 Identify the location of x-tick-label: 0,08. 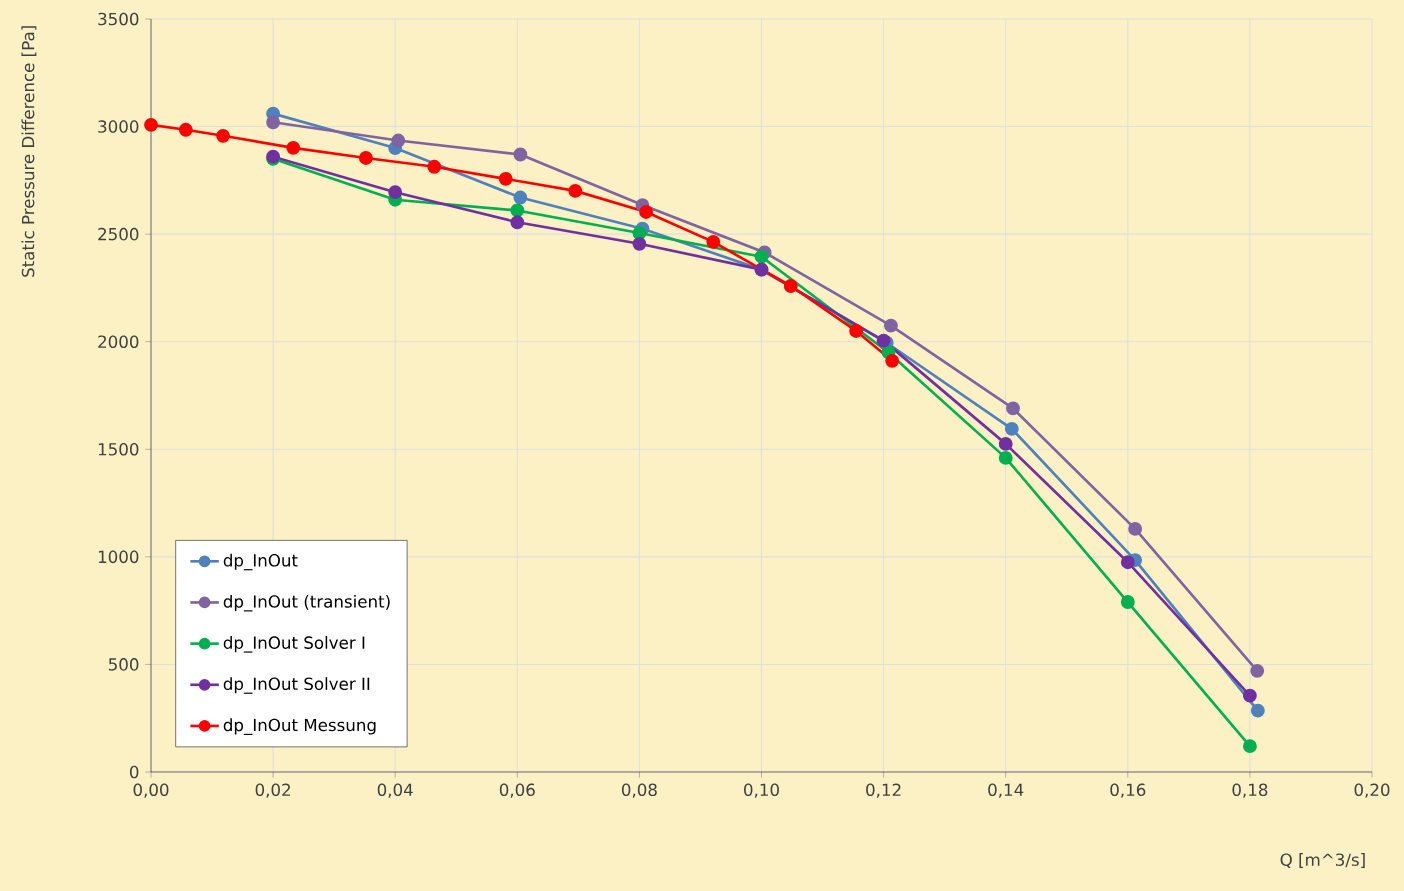
(639, 790).